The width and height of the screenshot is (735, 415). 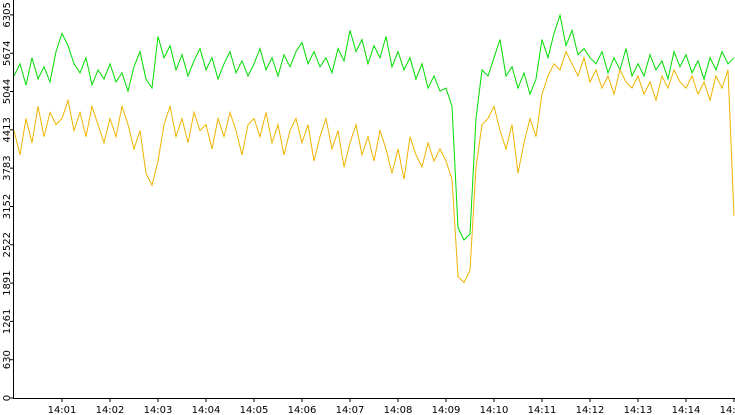 I want to click on y-tick-label: 5674, so click(x=7, y=53).